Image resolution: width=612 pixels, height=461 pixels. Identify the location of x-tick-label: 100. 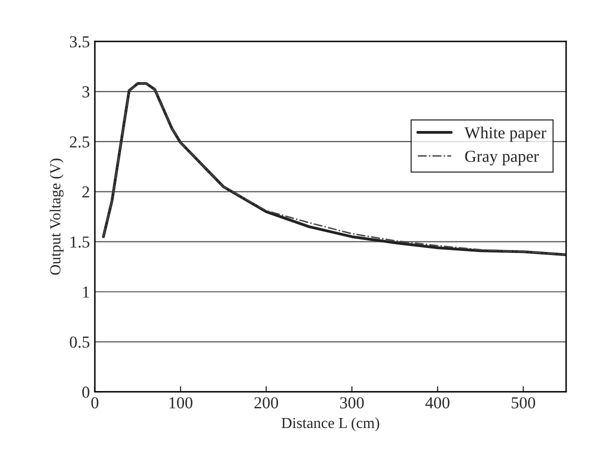
(181, 402).